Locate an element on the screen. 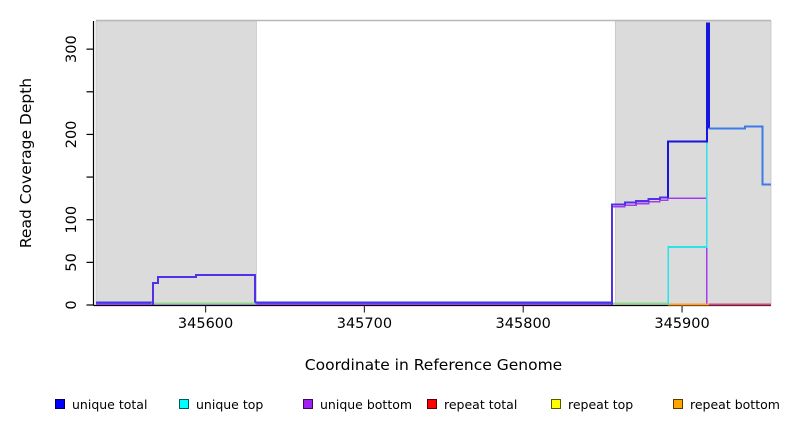  legend-swatch-unique-bottom is located at coordinates (308, 404).